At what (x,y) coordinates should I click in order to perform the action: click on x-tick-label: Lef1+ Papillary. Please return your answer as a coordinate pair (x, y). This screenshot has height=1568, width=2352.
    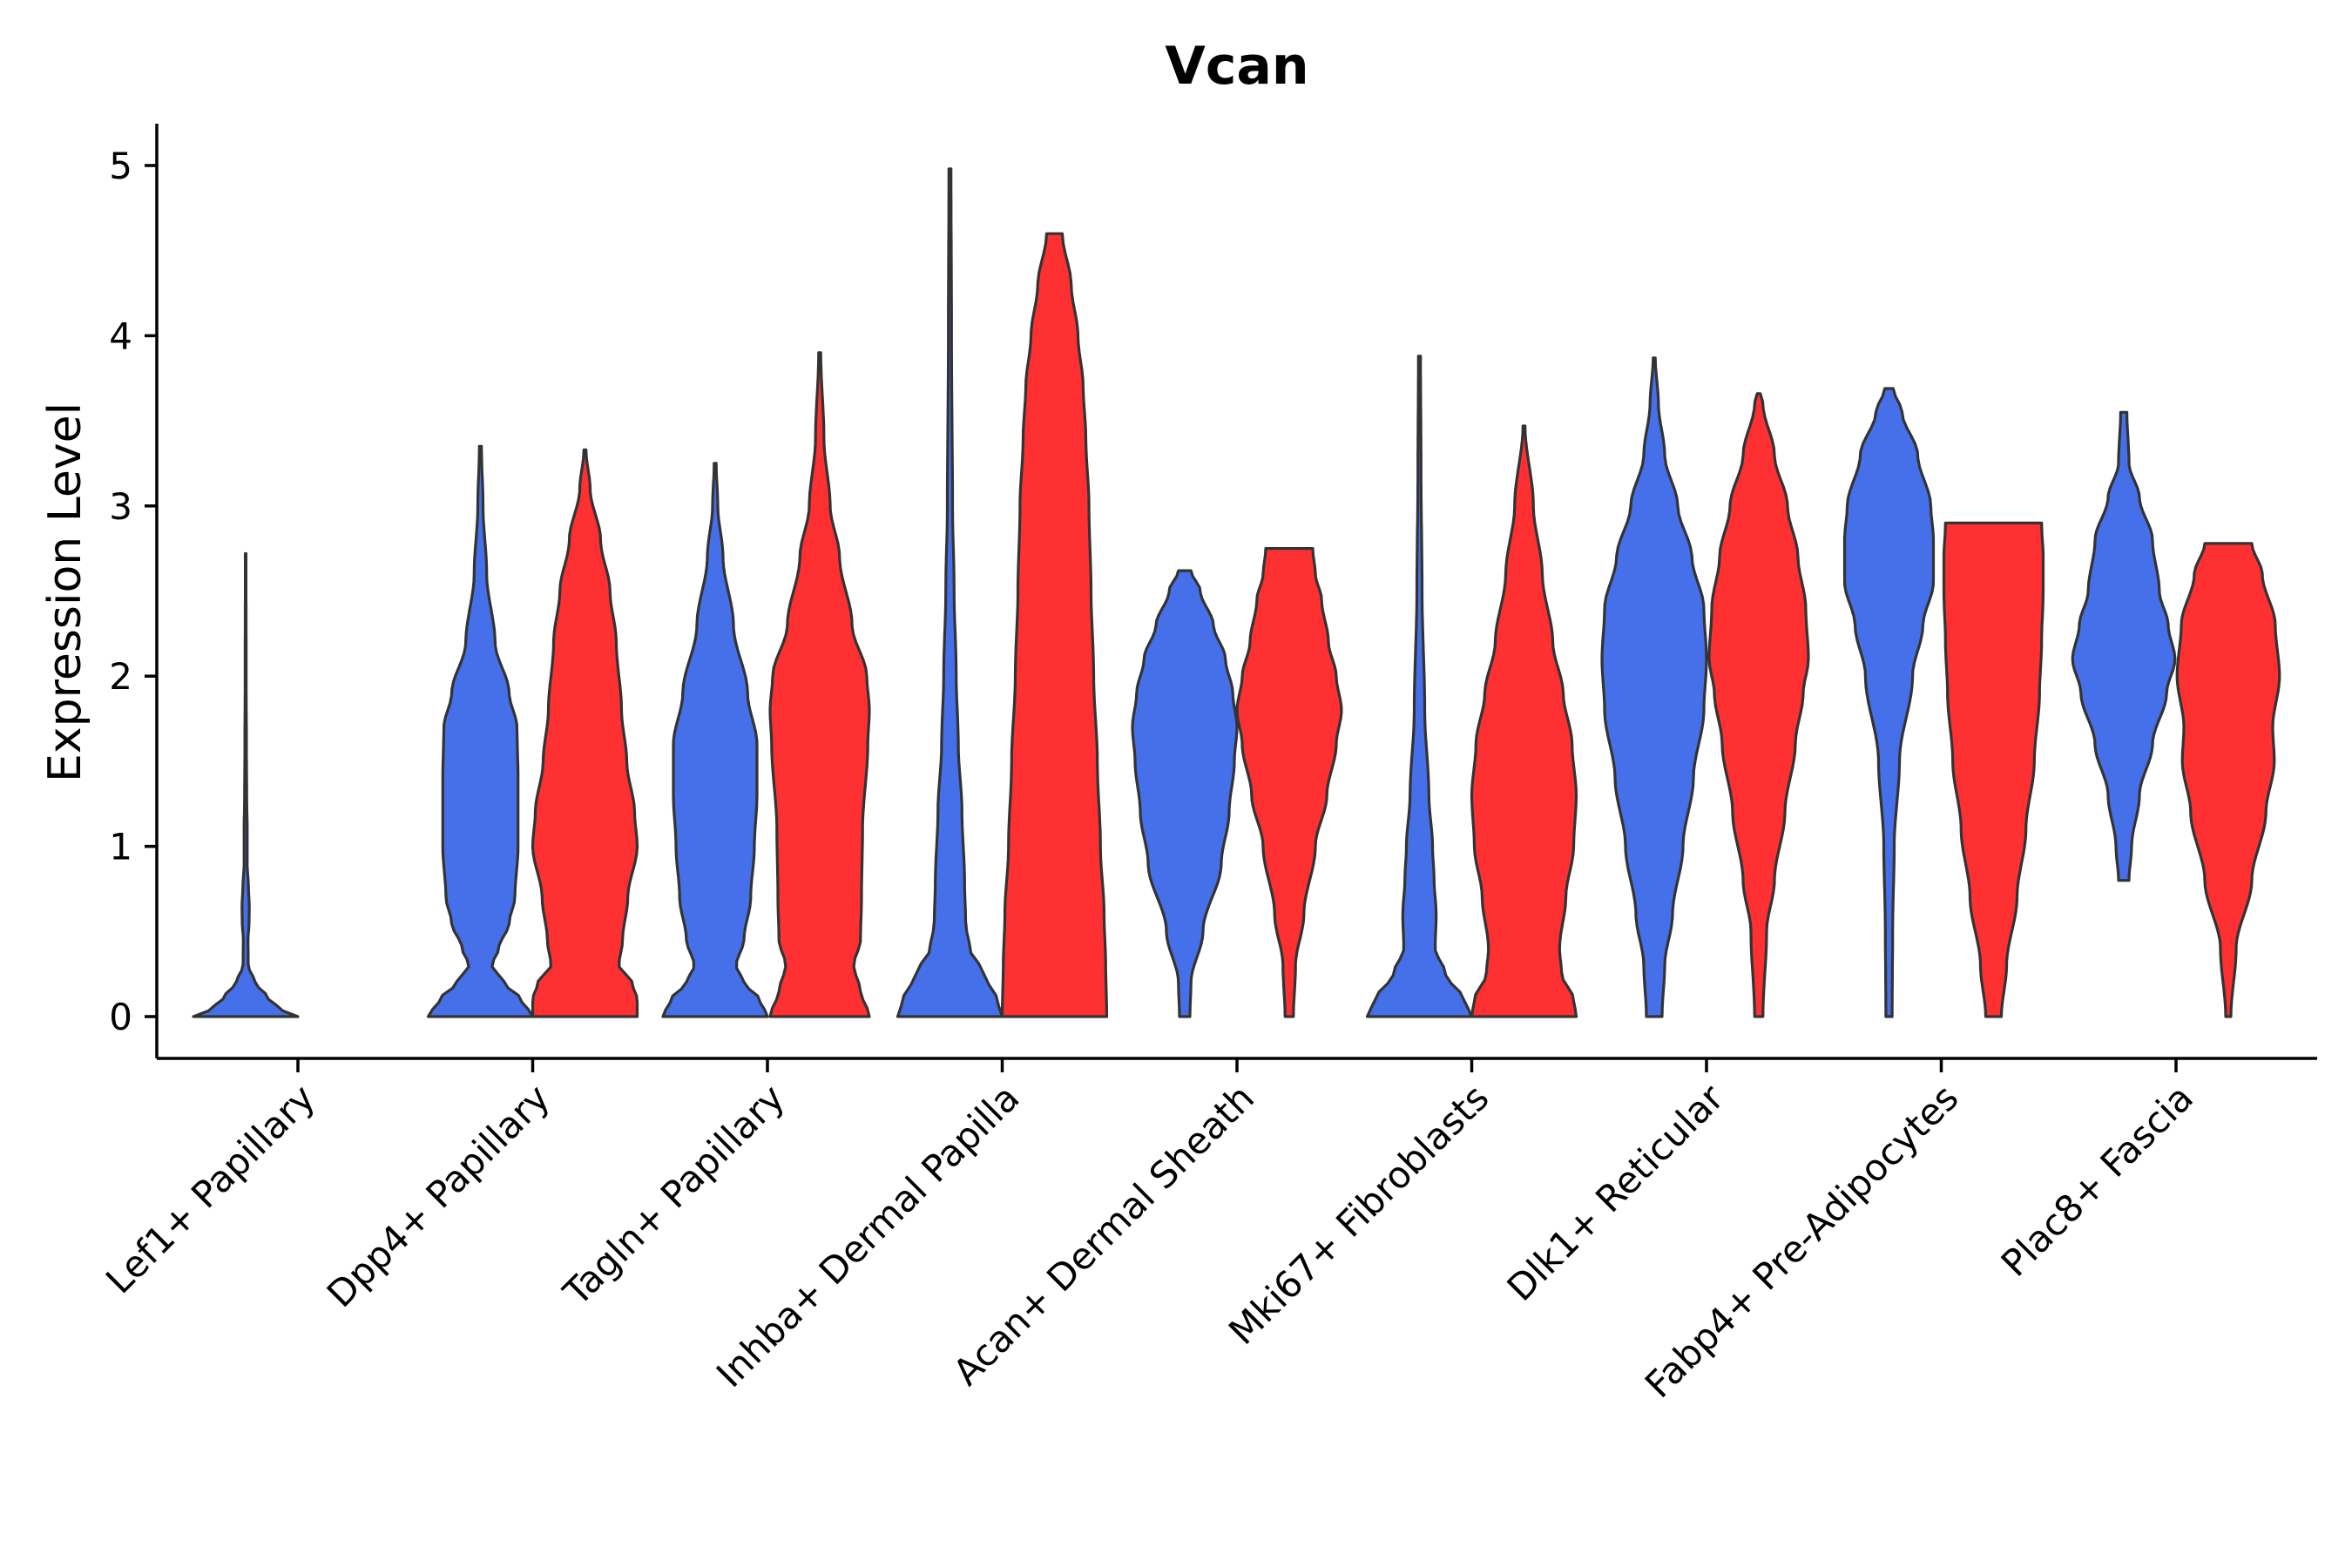
    Looking at the image, I should click on (210, 1188).